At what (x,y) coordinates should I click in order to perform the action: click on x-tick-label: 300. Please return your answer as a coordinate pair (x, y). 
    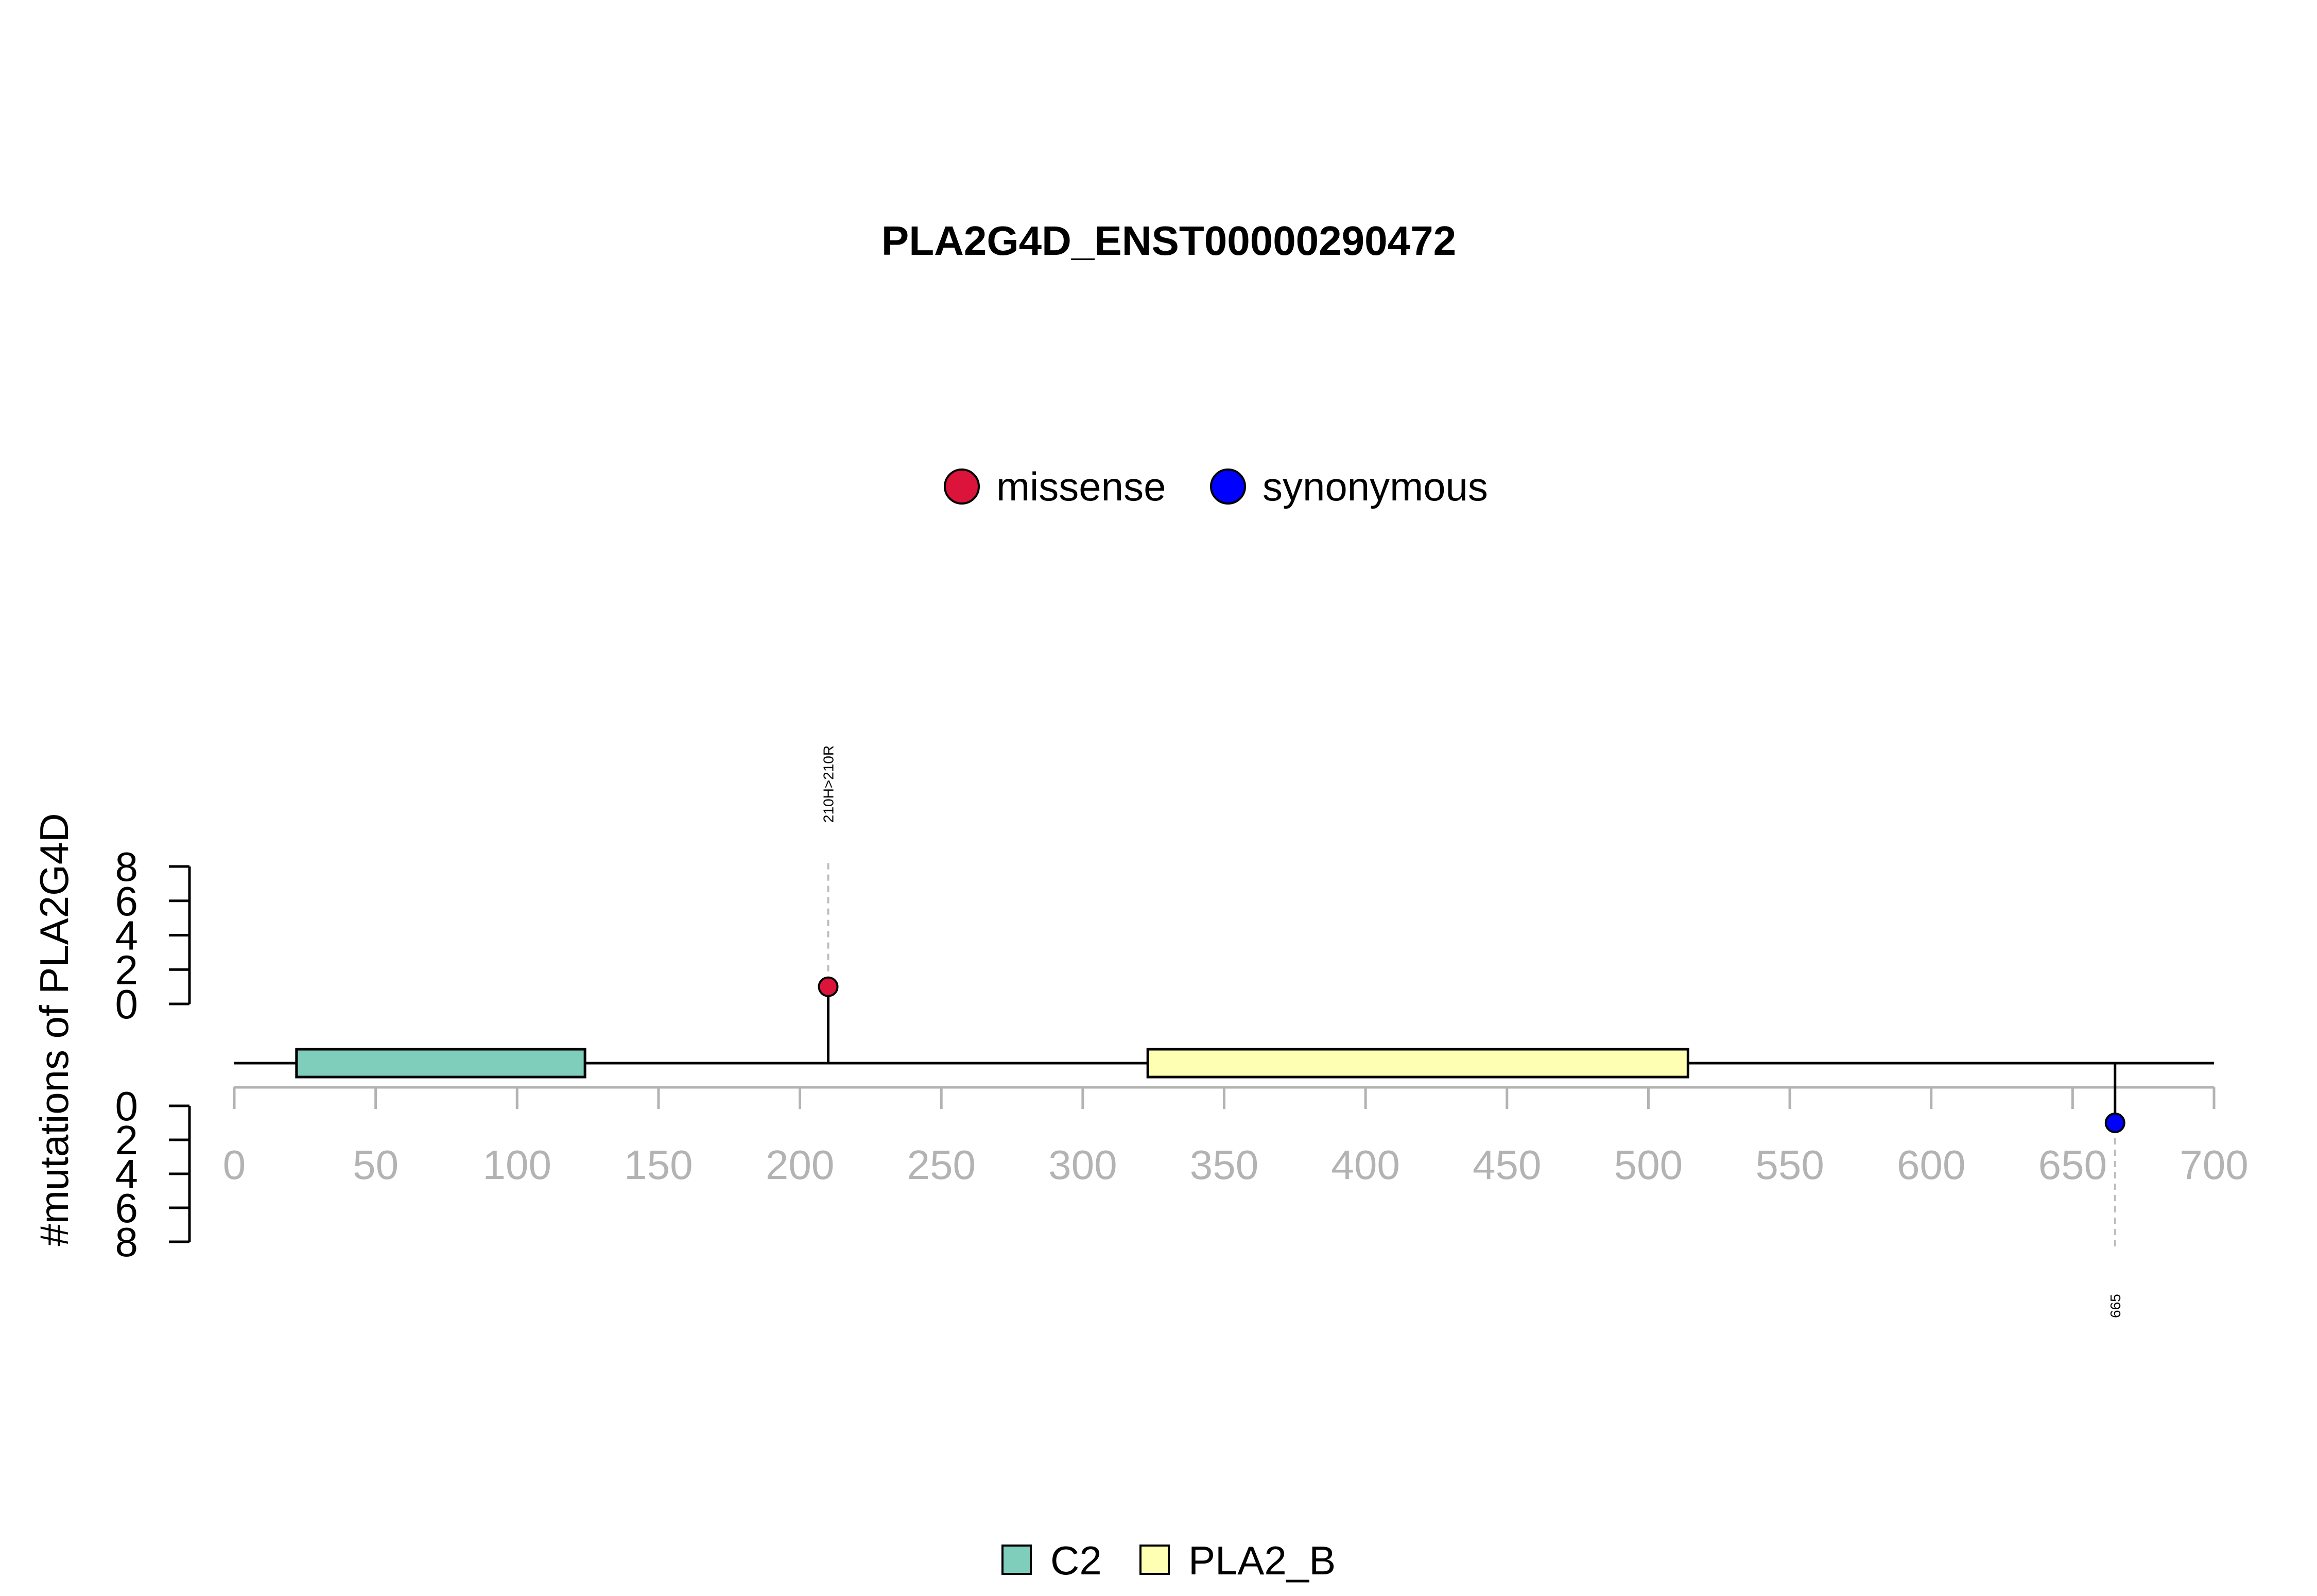
    Looking at the image, I should click on (1082, 1165).